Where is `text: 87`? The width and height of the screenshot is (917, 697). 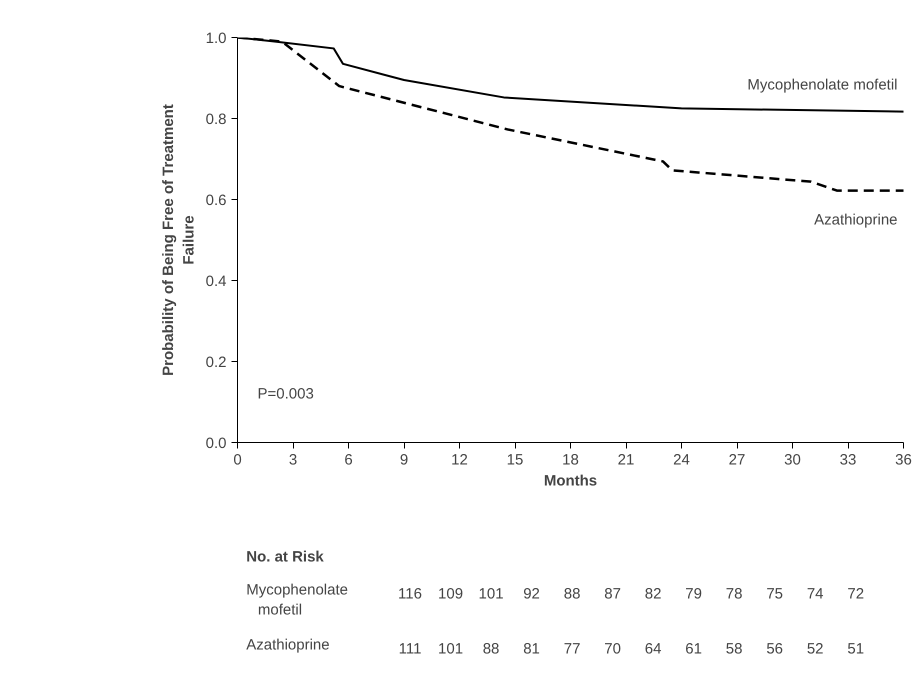
text: 87 is located at coordinates (612, 594).